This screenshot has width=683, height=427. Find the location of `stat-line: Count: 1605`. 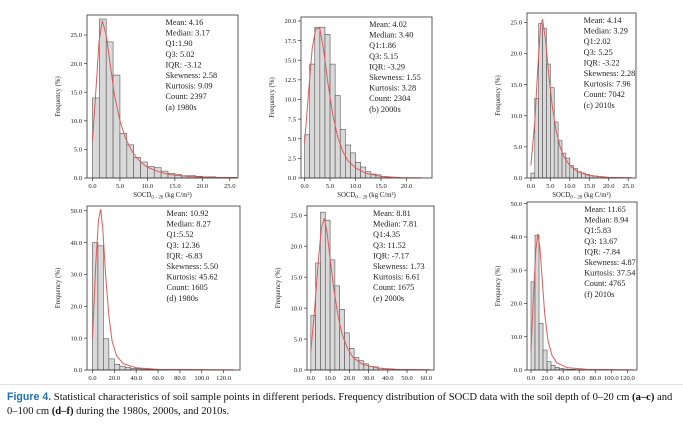

stat-line: Count: 1605 is located at coordinates (187, 287).